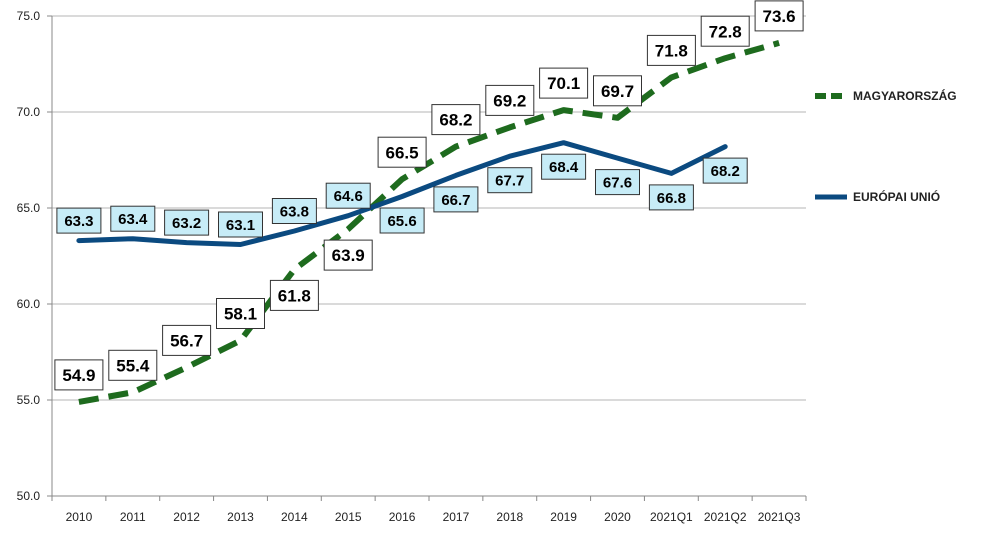  I want to click on data-label-europai-unio: 63.2, so click(186, 223).